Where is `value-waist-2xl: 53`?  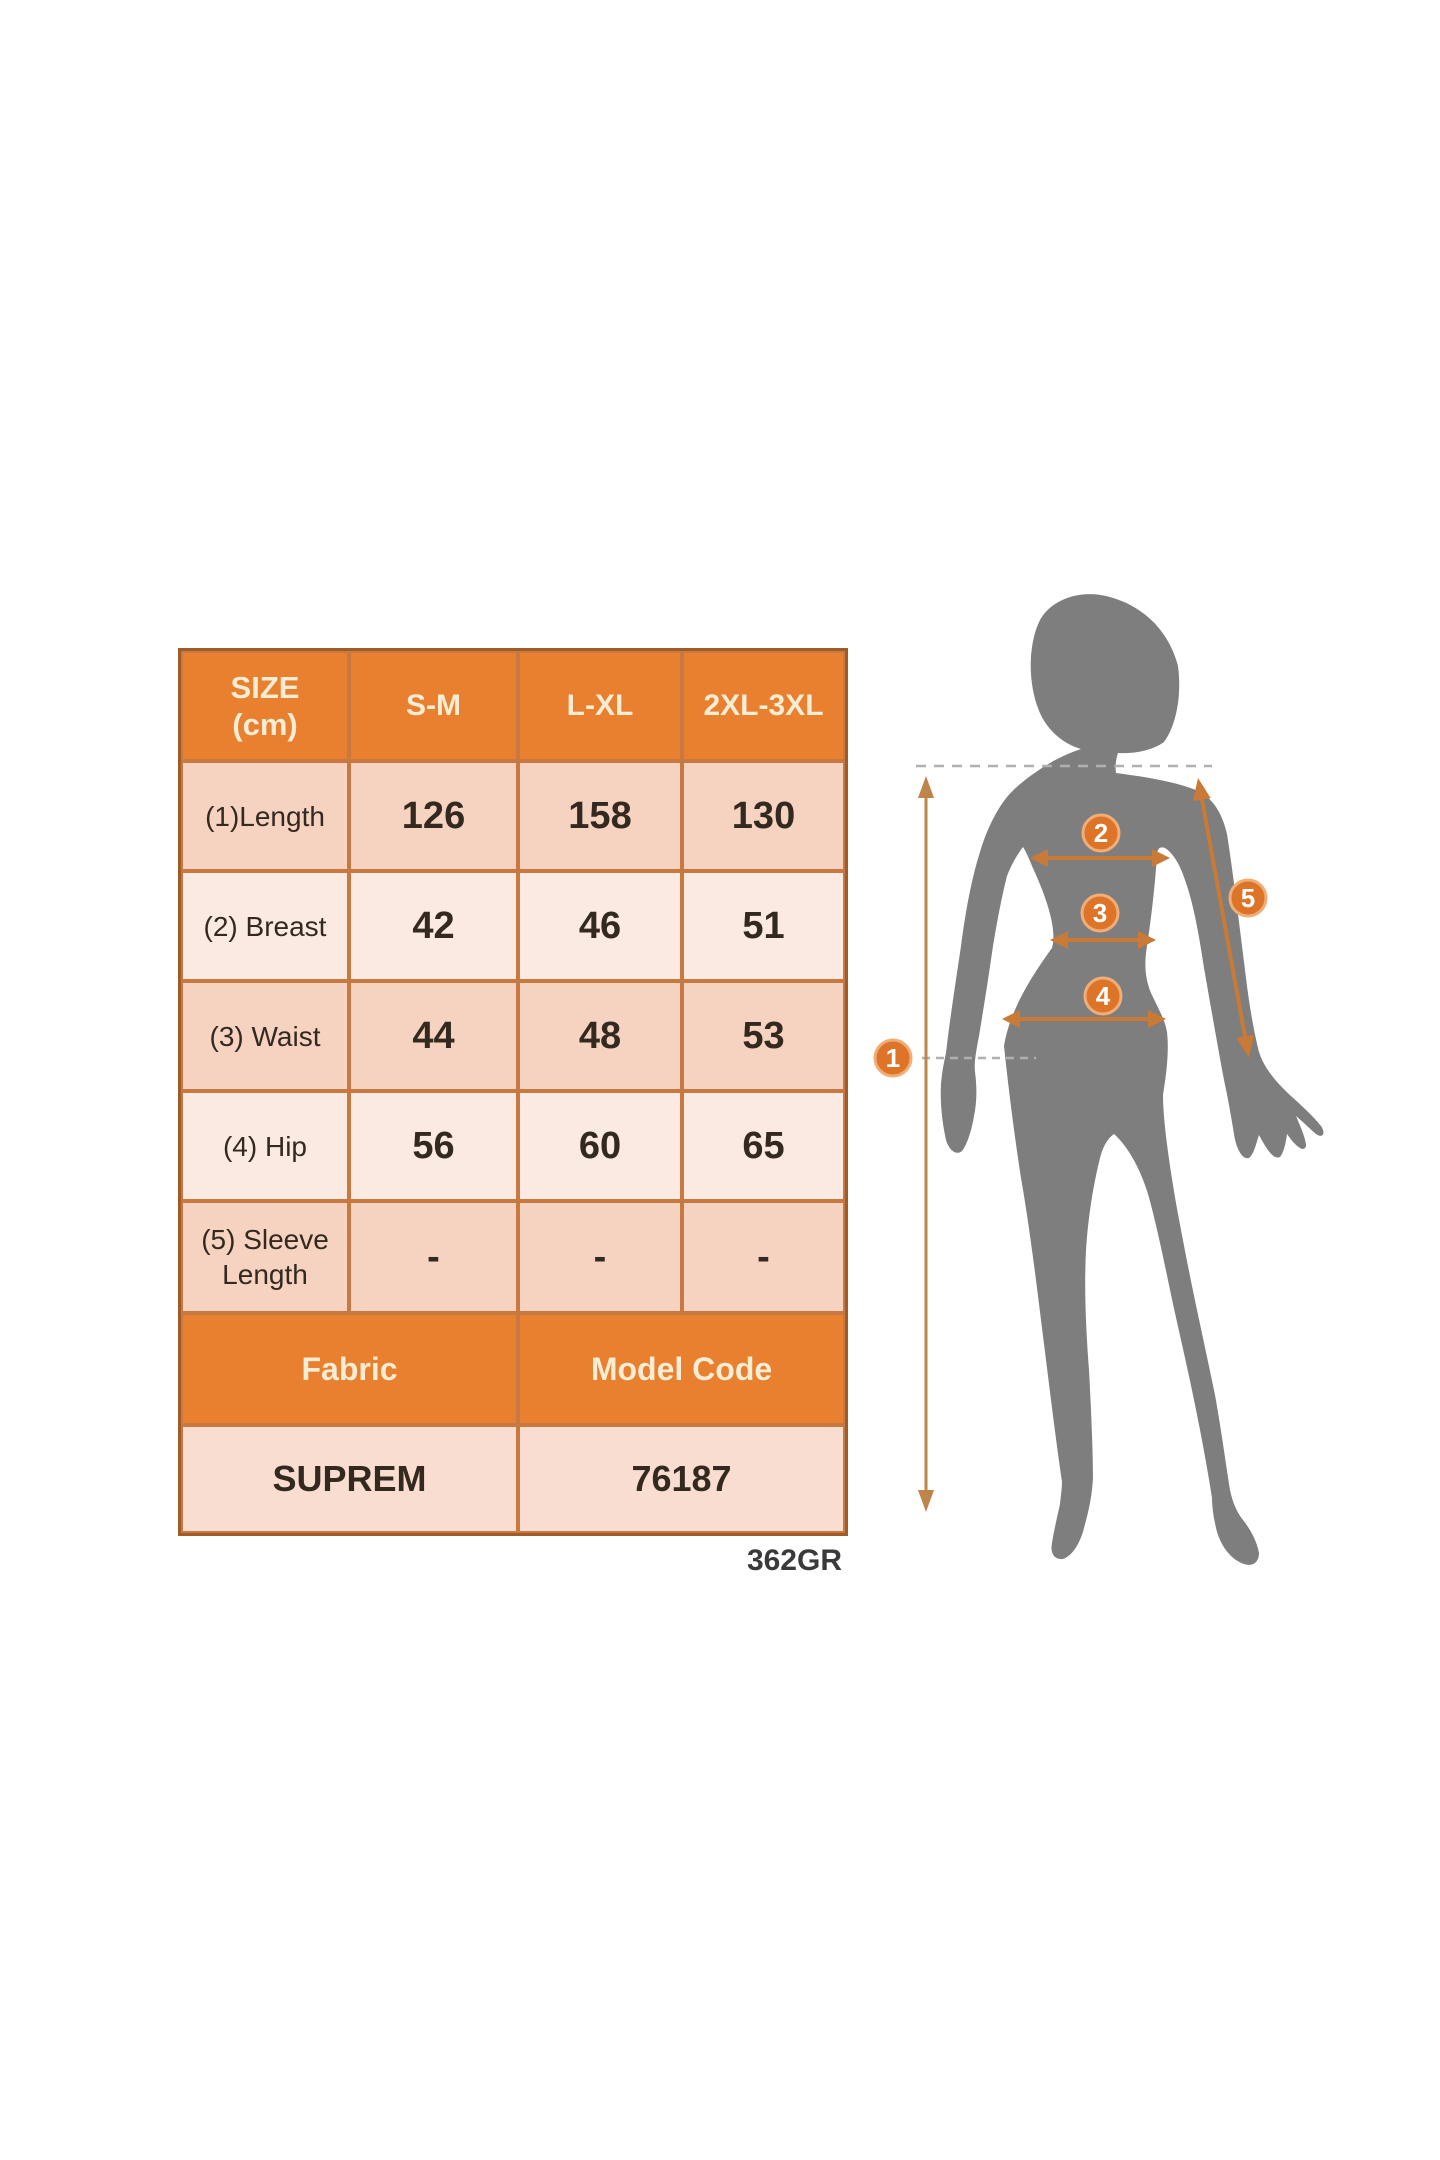
value-waist-2xl: 53 is located at coordinates (763, 1036).